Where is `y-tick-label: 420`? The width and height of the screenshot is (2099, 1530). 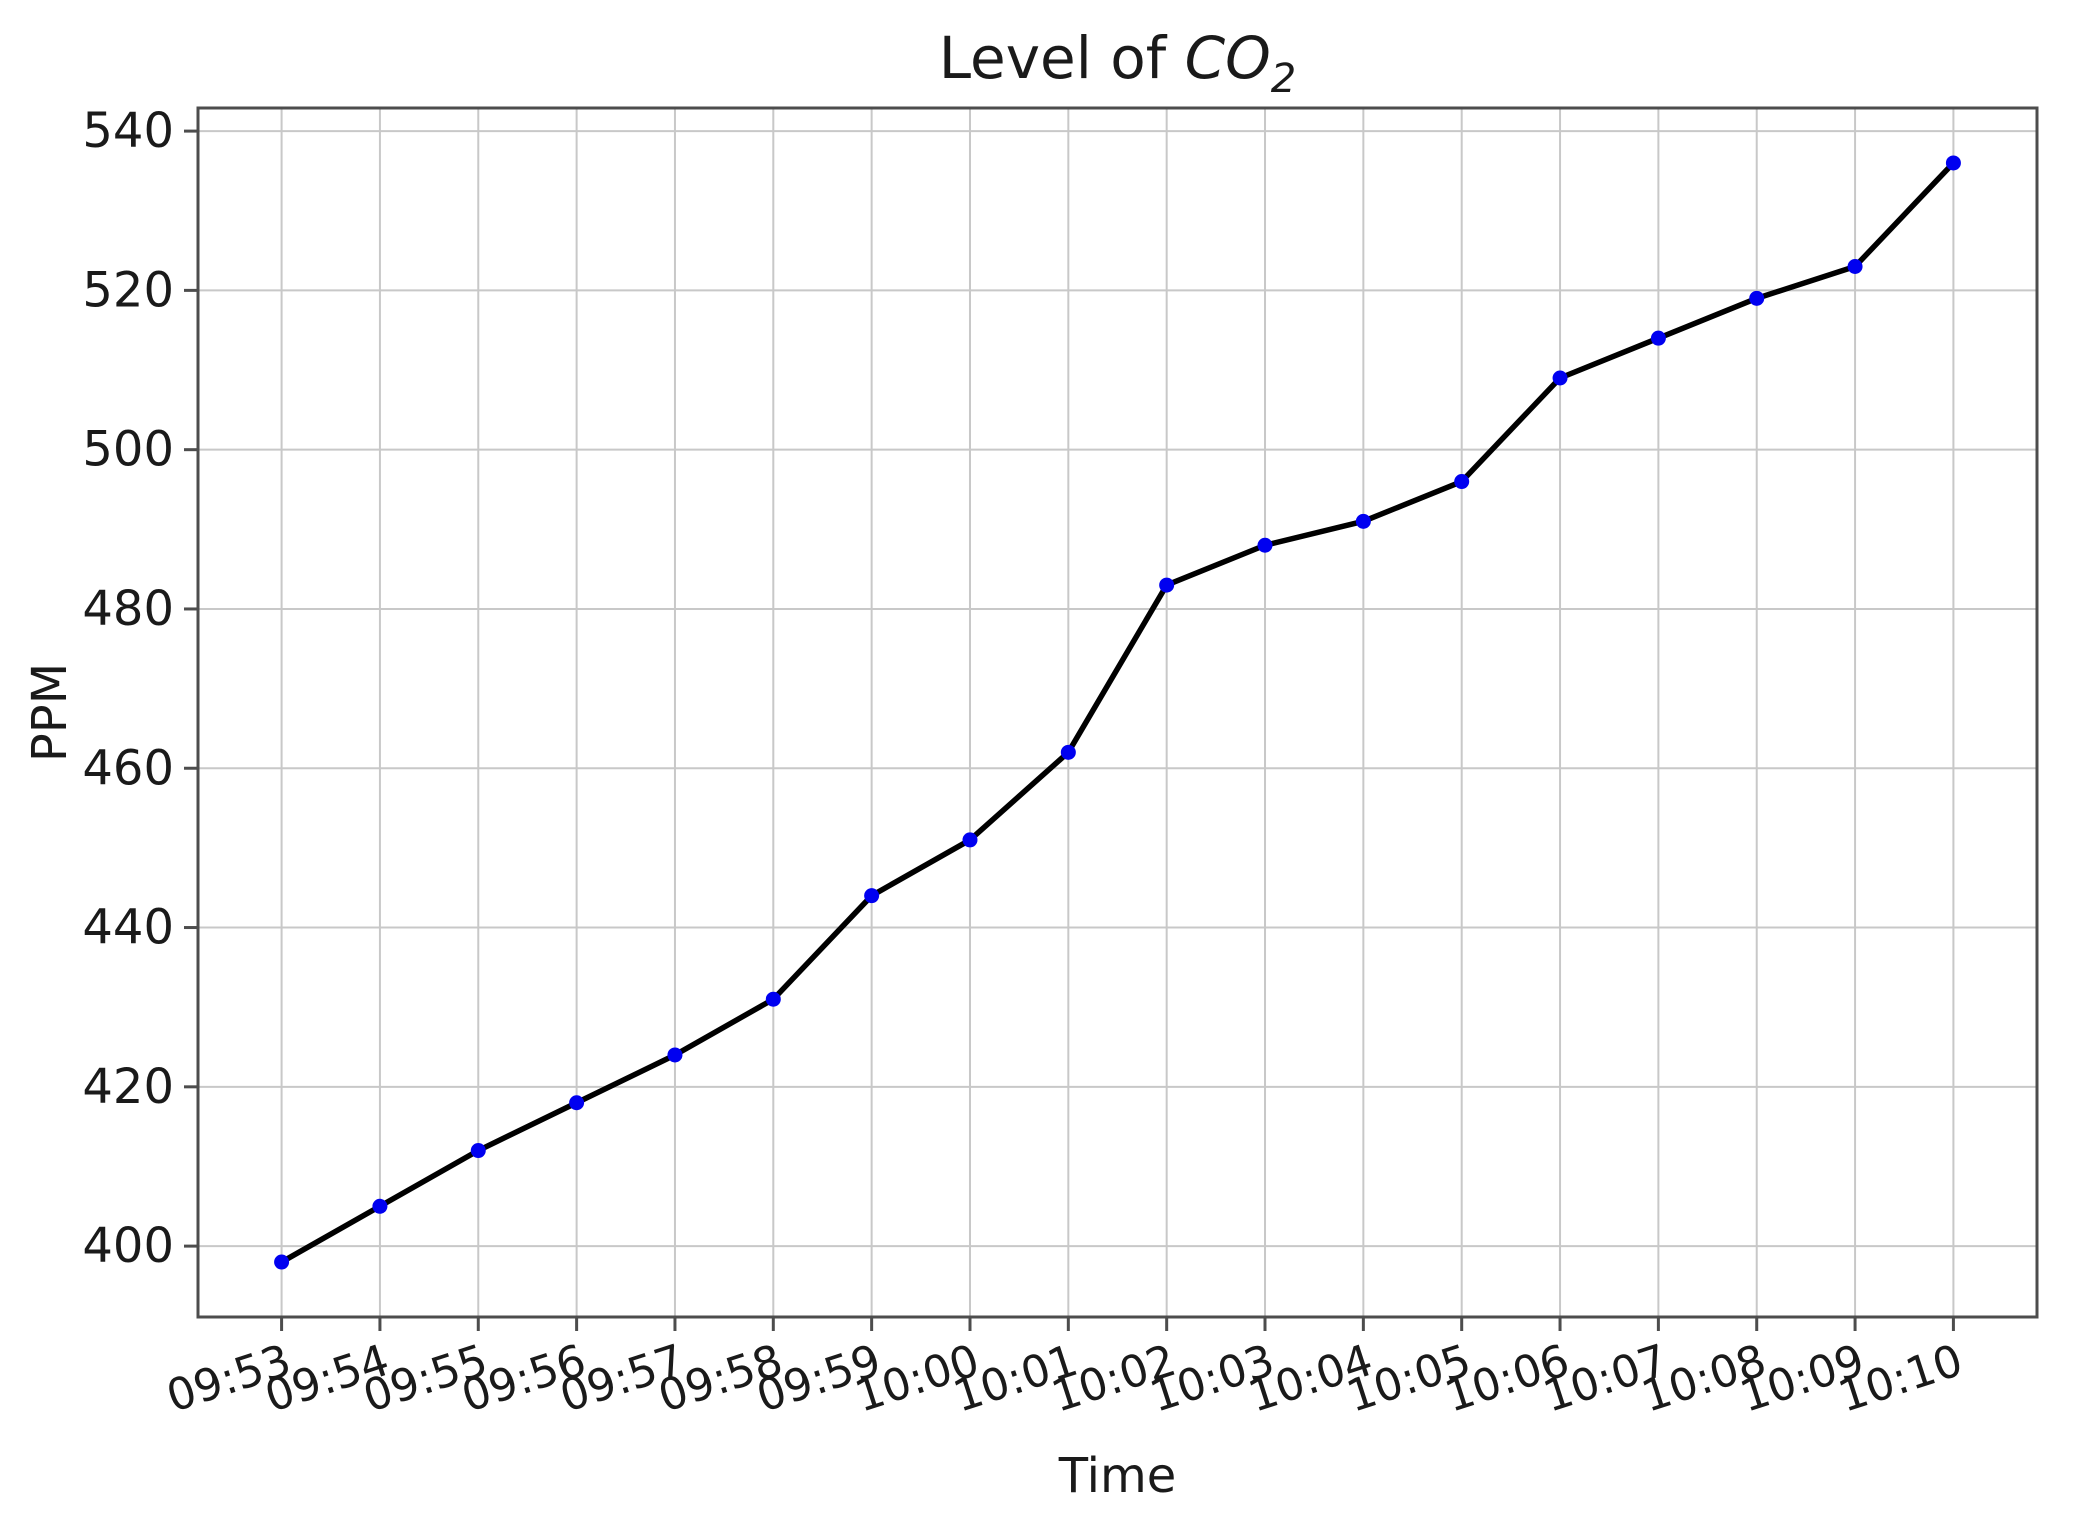
y-tick-label: 420 is located at coordinates (128, 1087).